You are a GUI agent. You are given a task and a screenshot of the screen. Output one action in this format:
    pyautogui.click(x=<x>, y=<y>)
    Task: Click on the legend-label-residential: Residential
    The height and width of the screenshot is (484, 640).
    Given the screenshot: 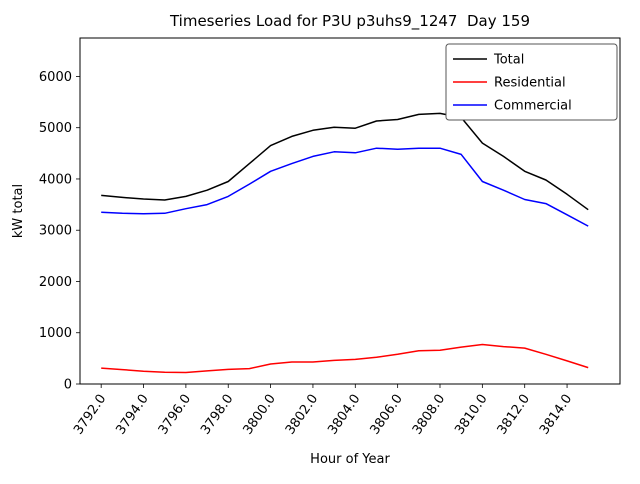 What is the action you would take?
    pyautogui.click(x=530, y=83)
    